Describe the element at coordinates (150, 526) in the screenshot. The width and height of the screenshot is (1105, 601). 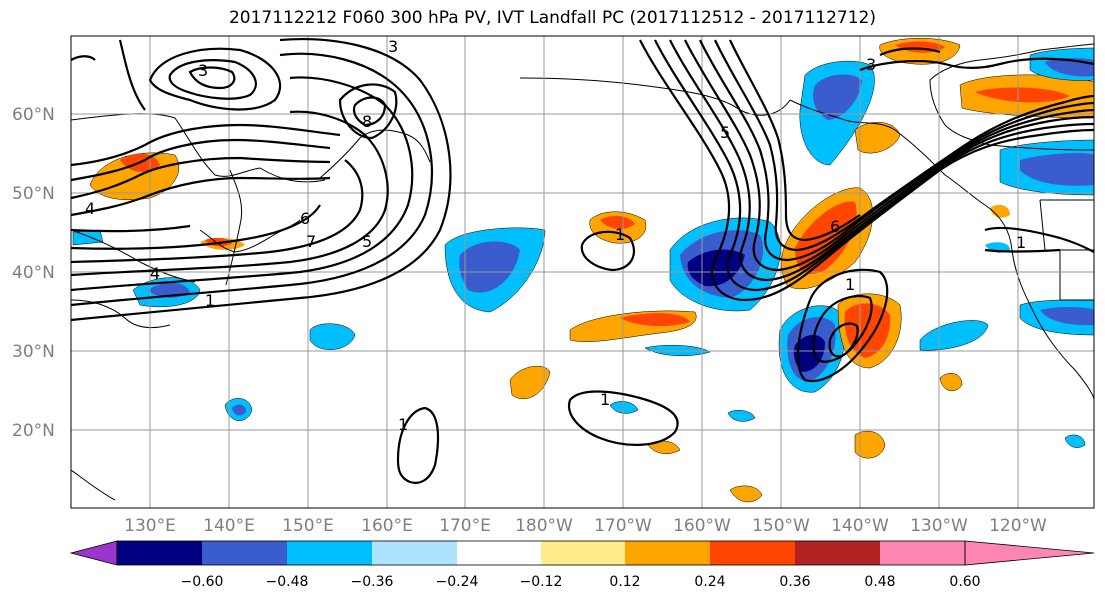
I see `lon-label: 130°E` at that location.